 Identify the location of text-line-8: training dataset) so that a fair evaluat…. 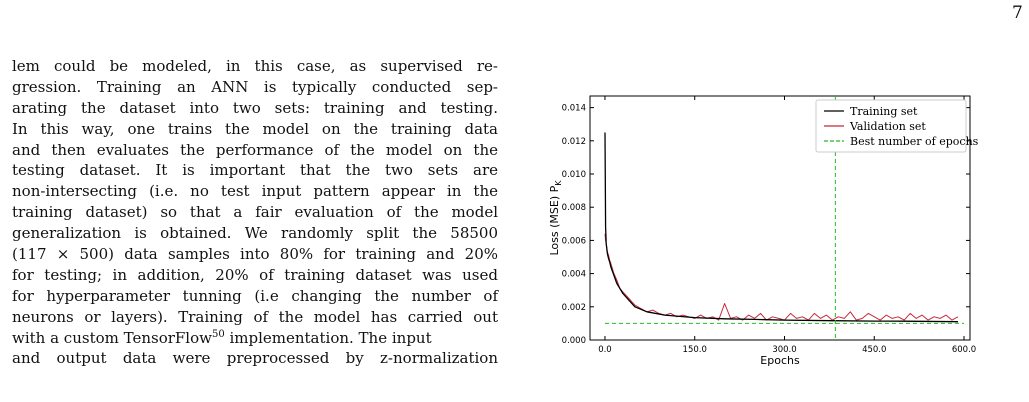
(255, 212).